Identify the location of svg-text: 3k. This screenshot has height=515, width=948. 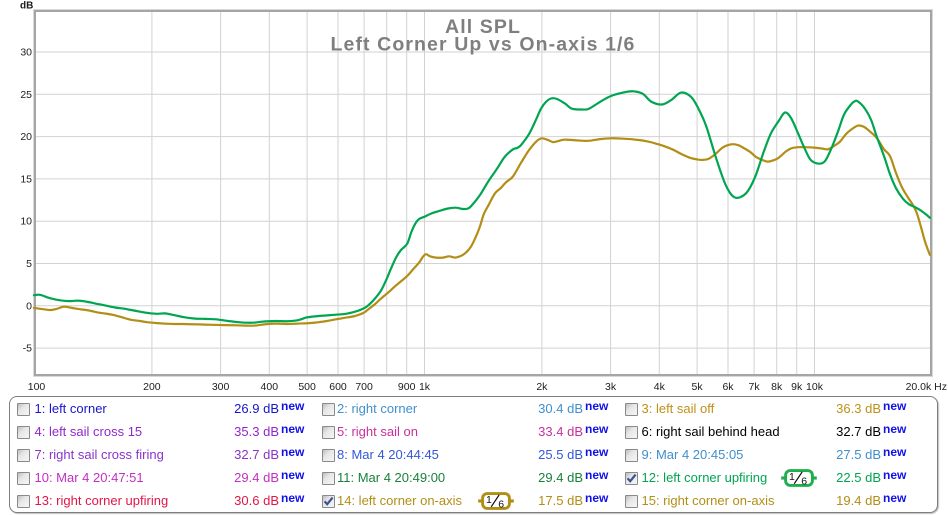
(611, 387).